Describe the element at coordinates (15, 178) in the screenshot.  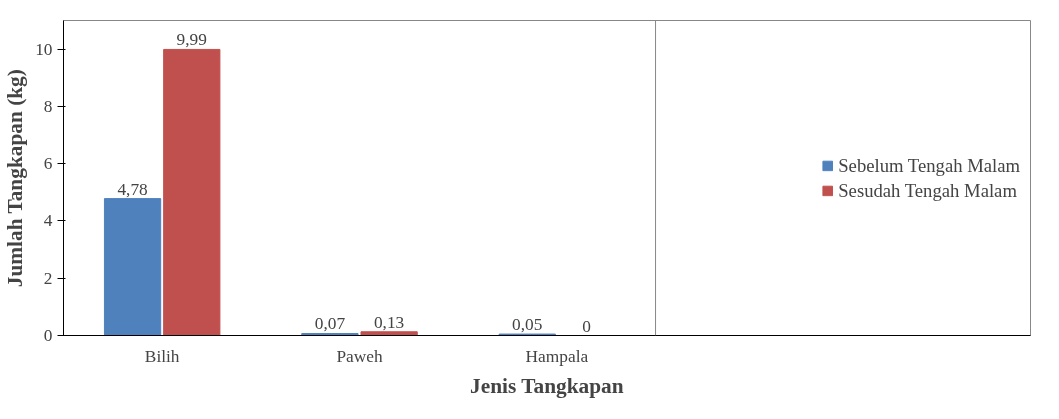
I see `y-axis-title: Jumlah Tangkapan (kg)` at that location.